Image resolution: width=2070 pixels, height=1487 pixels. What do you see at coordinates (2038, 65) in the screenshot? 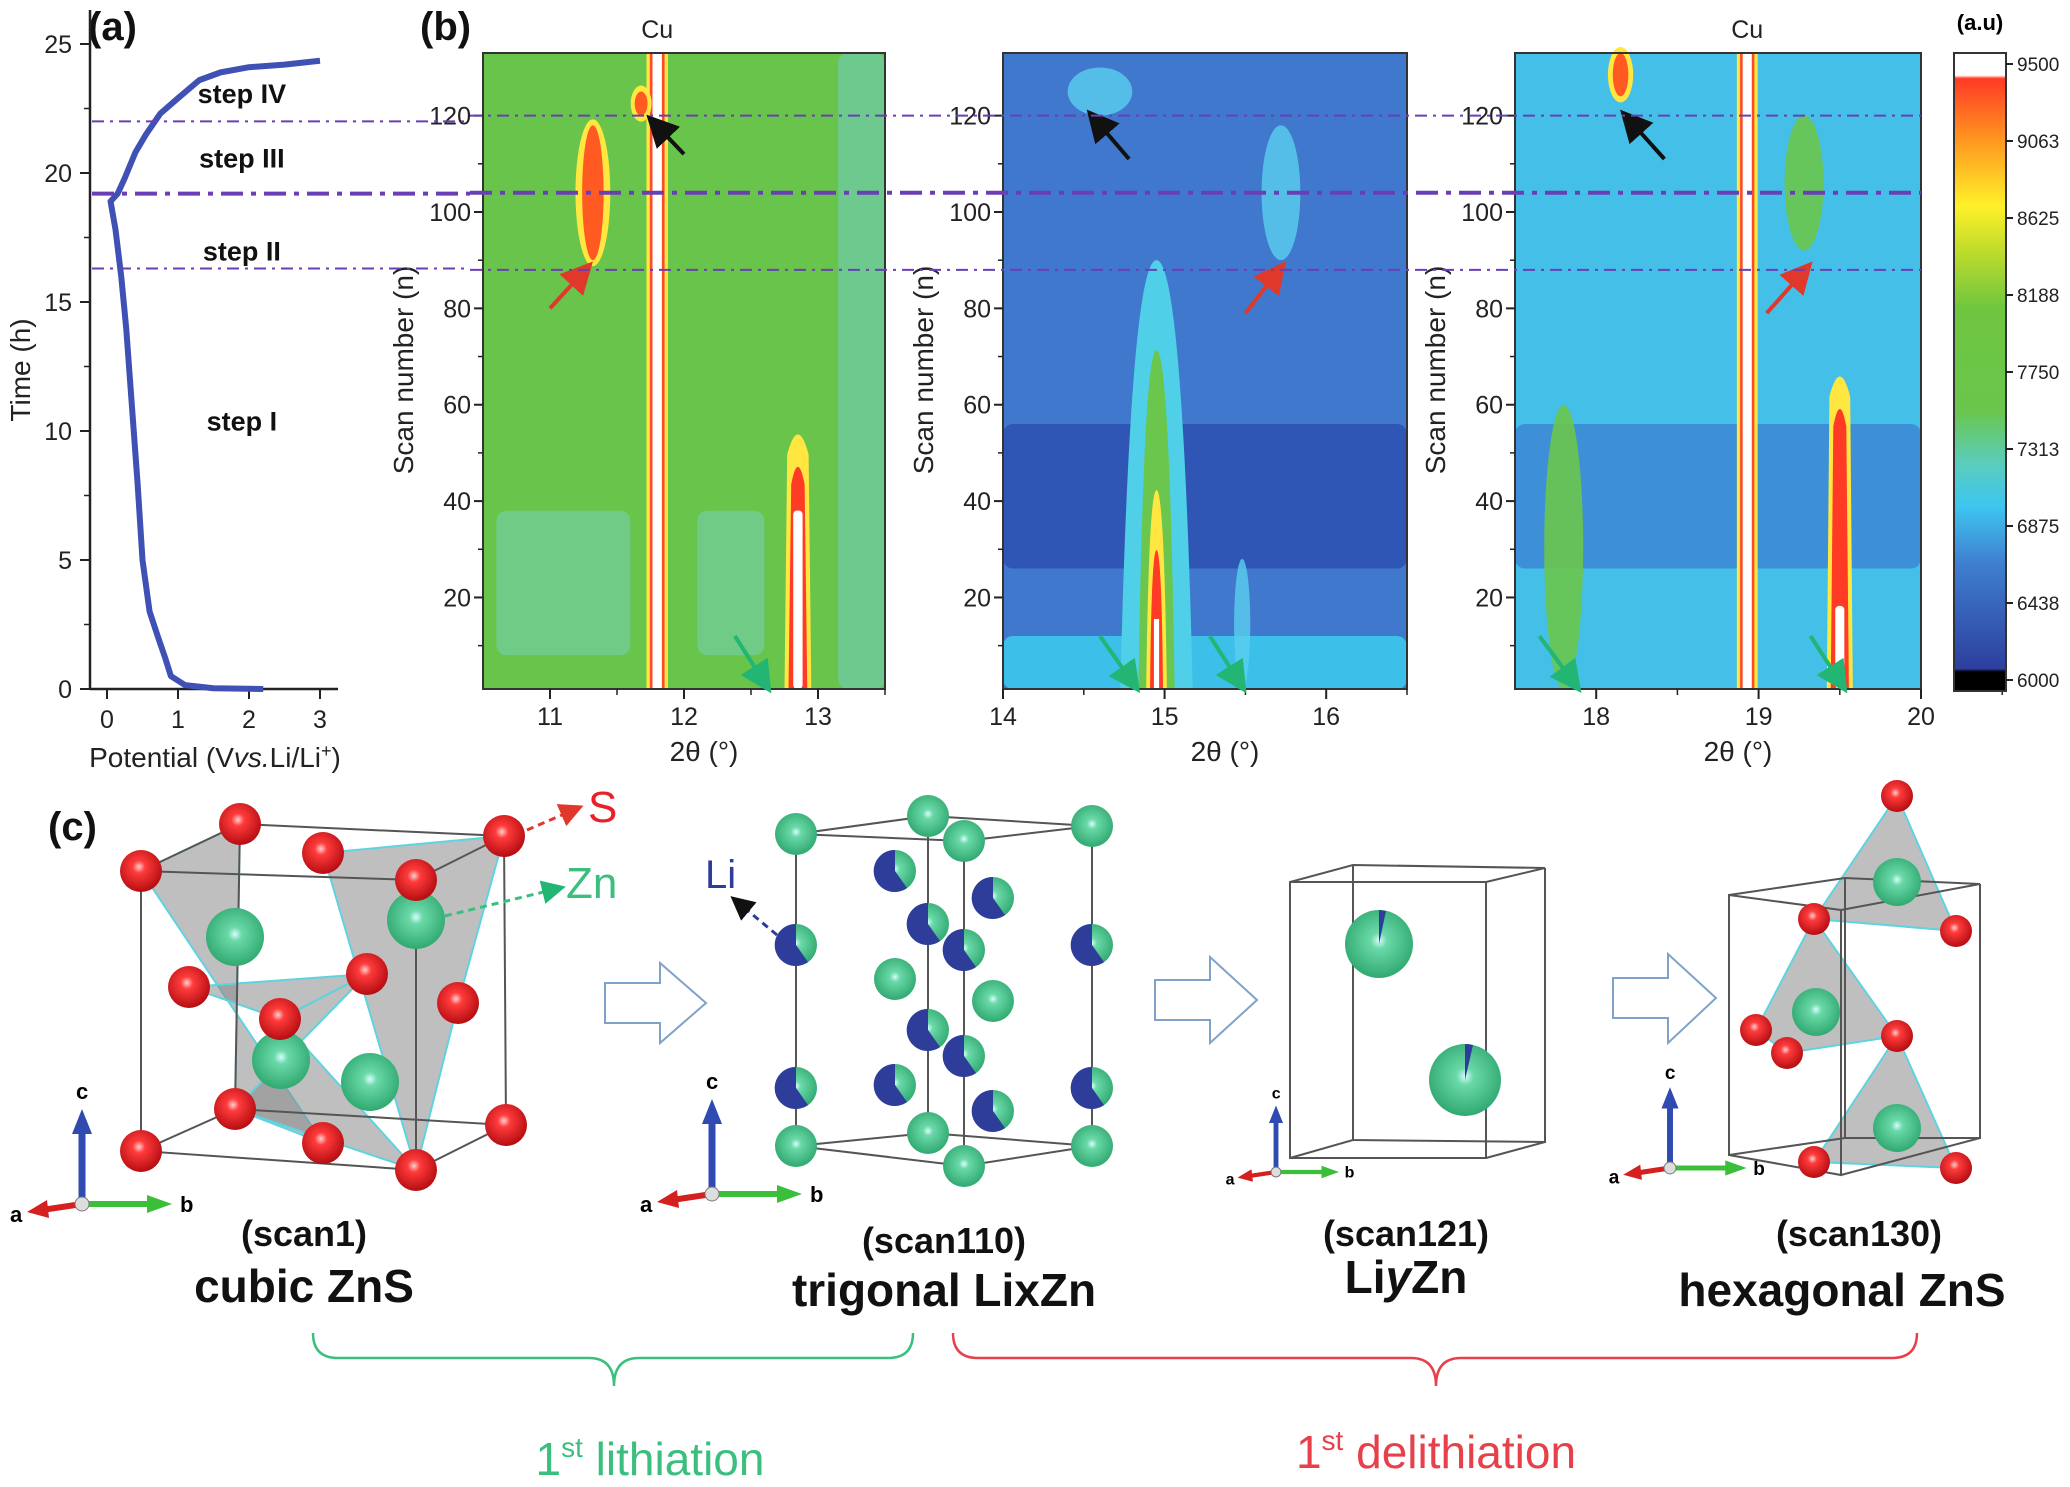
I see `colorbar-tick-label: 9500` at bounding box center [2038, 65].